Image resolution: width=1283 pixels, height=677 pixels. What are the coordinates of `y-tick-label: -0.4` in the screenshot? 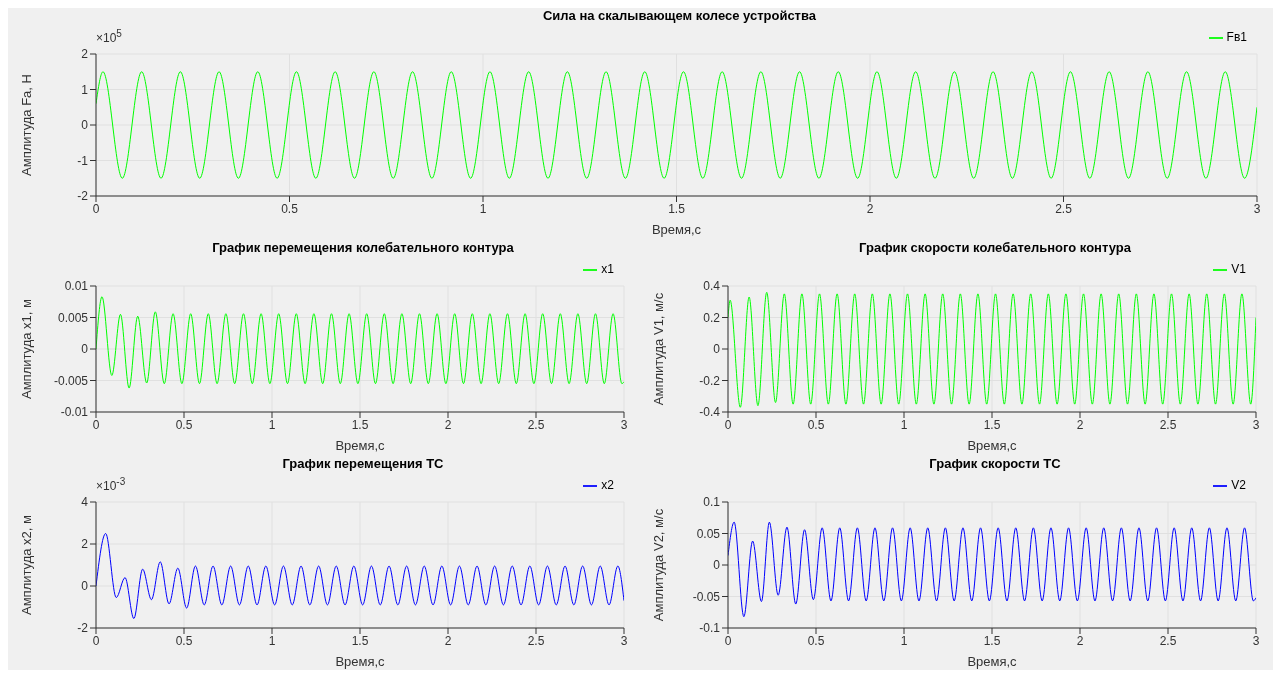 It's located at (710, 412).